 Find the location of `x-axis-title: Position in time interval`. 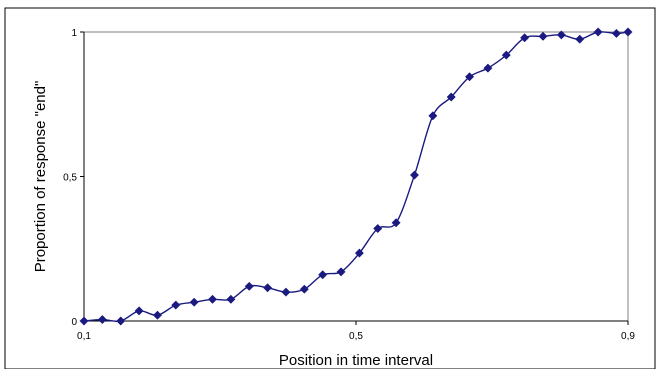

x-axis-title: Position in time interval is located at coordinates (356, 360).